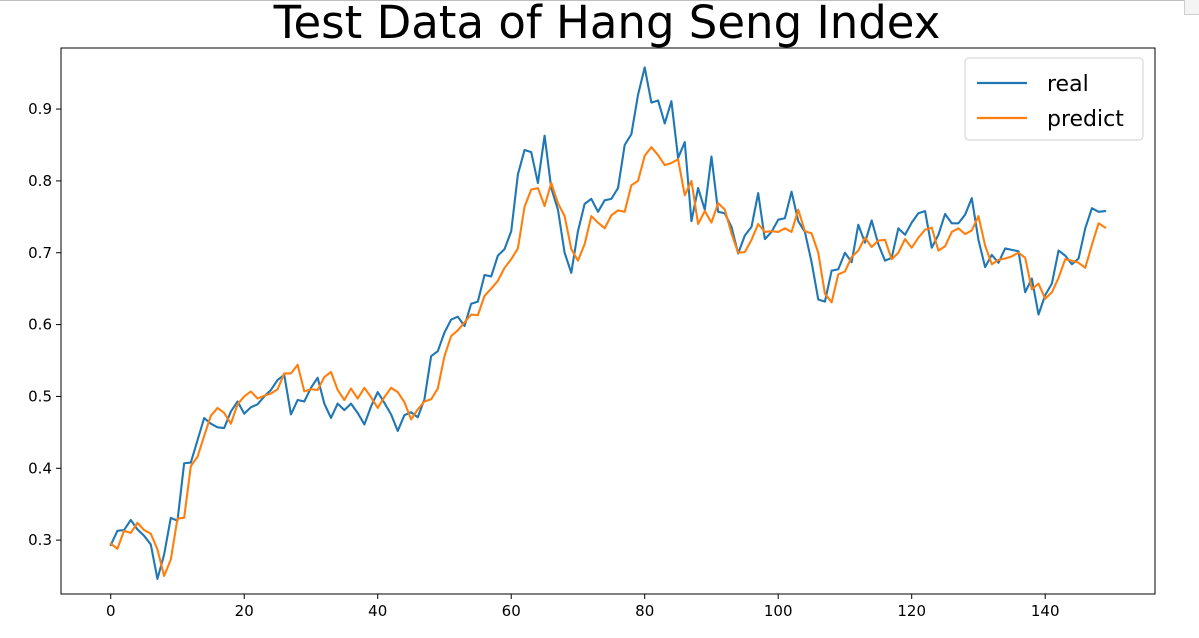 The height and width of the screenshot is (638, 1199). What do you see at coordinates (607, 24) in the screenshot?
I see `chart-title: Test Data of Hang Seng Index` at bounding box center [607, 24].